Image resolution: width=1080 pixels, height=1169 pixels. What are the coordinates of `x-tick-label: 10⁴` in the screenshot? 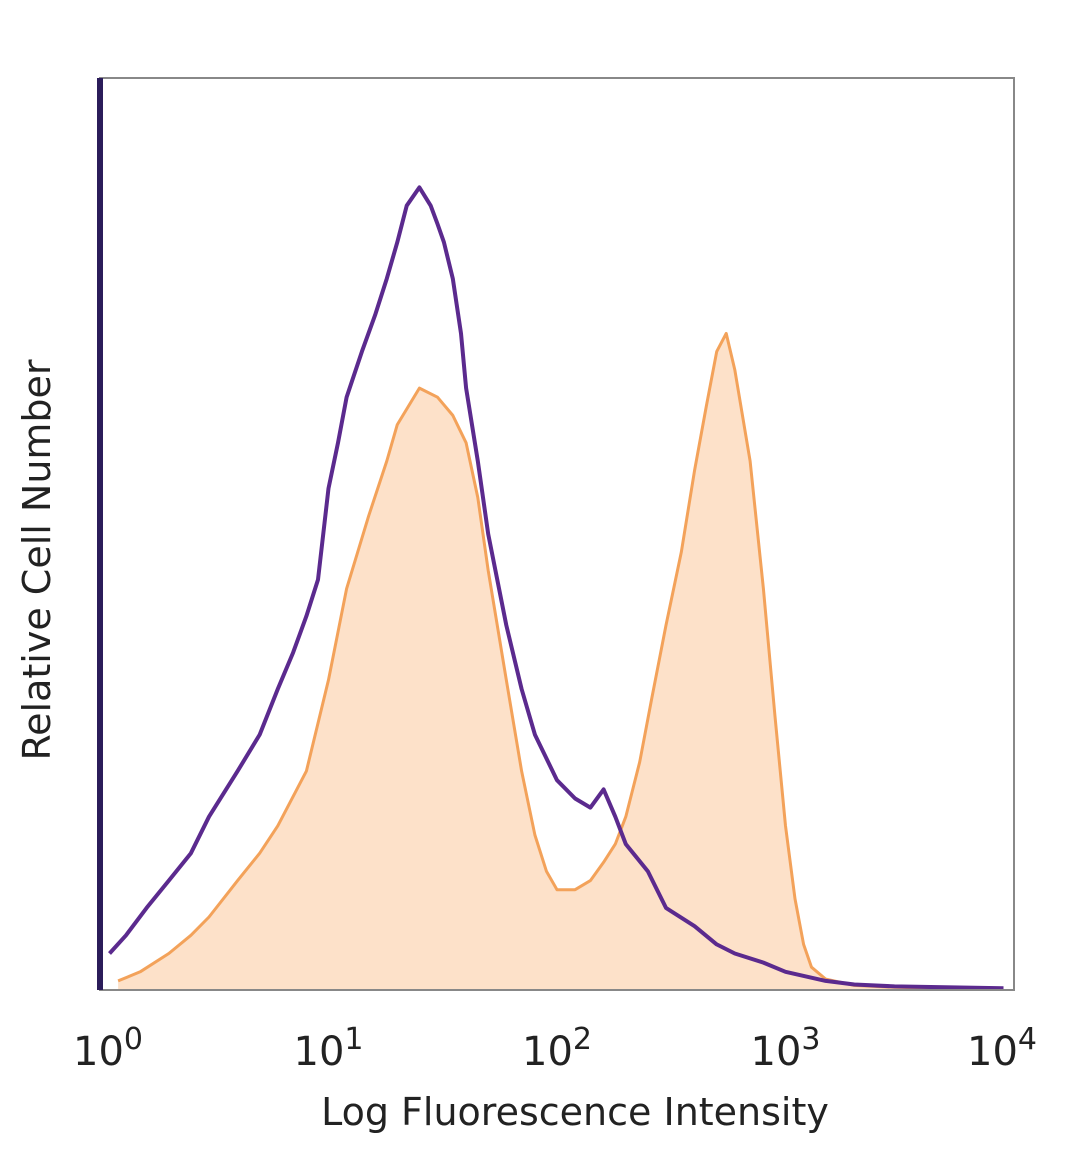 It's located at (1002, 1048).